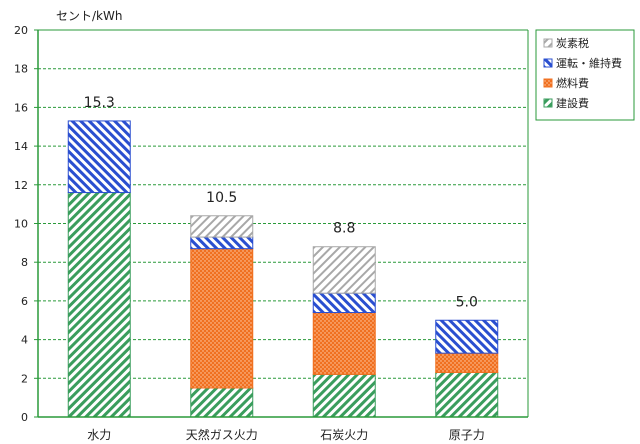 The image size is (640, 444). What do you see at coordinates (467, 435) in the screenshot?
I see `x-category-label: 原子力` at bounding box center [467, 435].